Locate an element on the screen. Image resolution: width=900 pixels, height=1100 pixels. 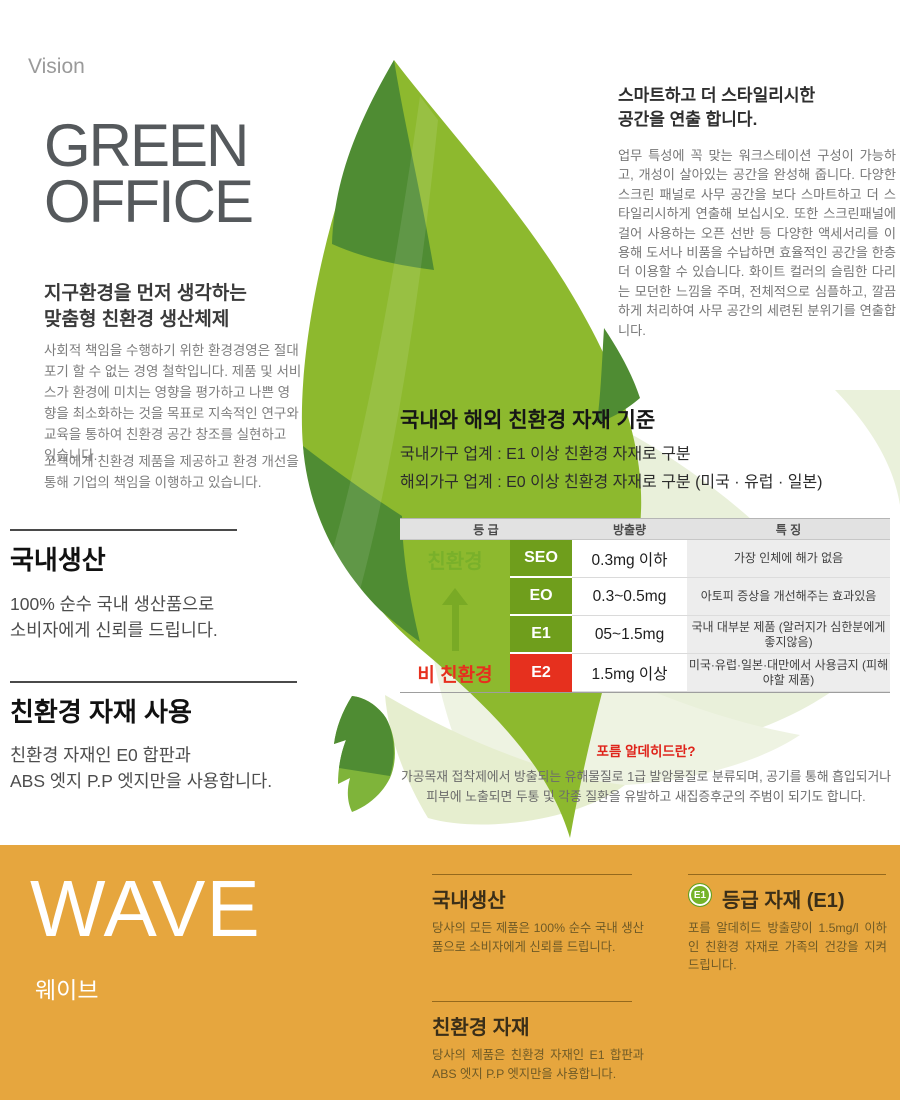
feature-cell: 아토피 증상을 개선해주는 효과있음 is located at coordinates (788, 597).